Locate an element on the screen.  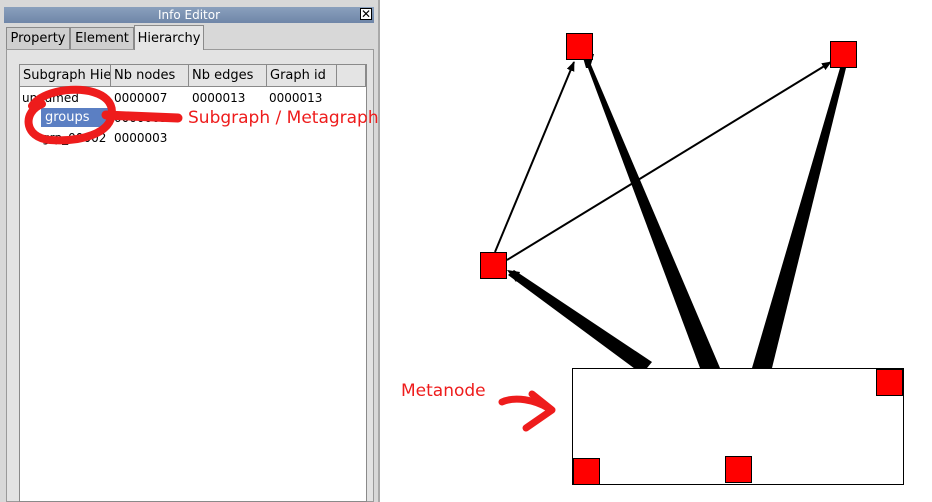
subgraph-circle-annotation-icon is located at coordinates (103, 115).